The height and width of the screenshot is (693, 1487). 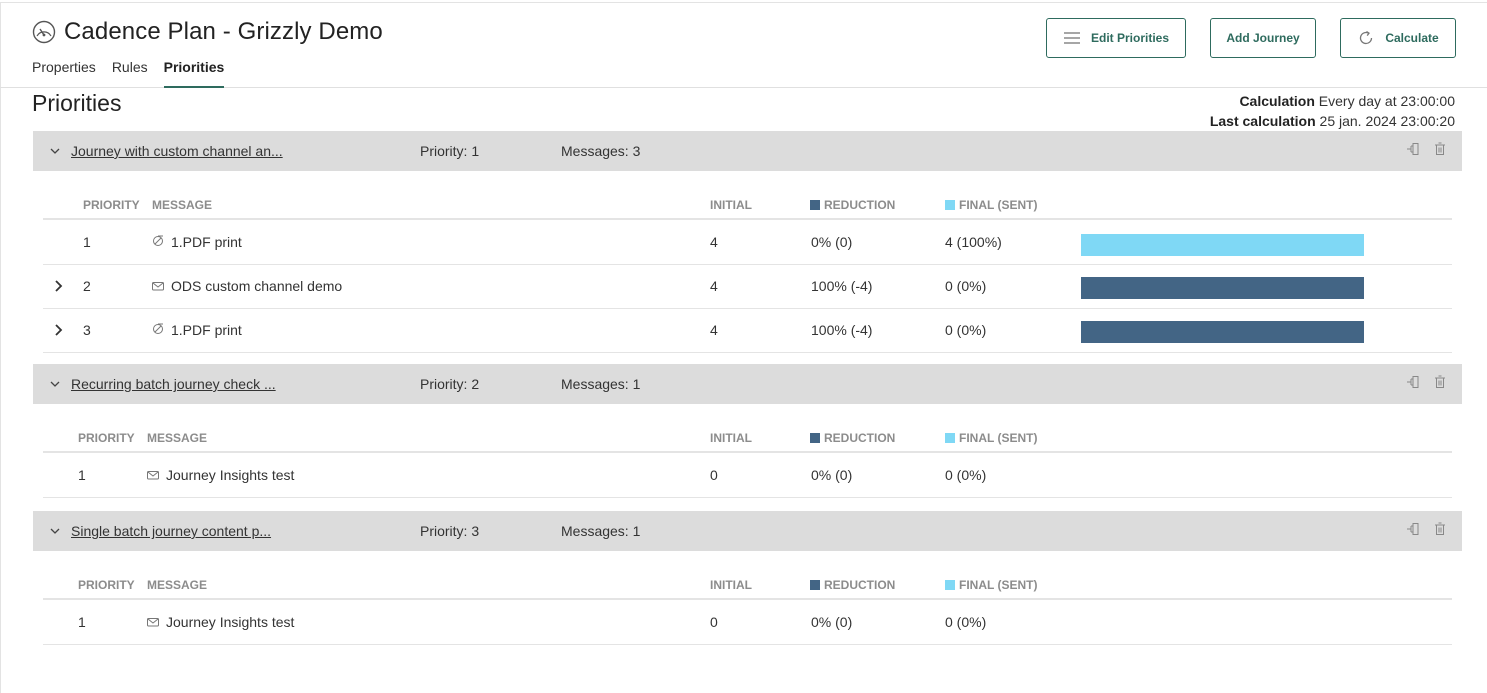 What do you see at coordinates (747, 287) in the screenshot?
I see `table-row: 2 ODS custom channel demo 4 100% (-4) 0 (0%)` at bounding box center [747, 287].